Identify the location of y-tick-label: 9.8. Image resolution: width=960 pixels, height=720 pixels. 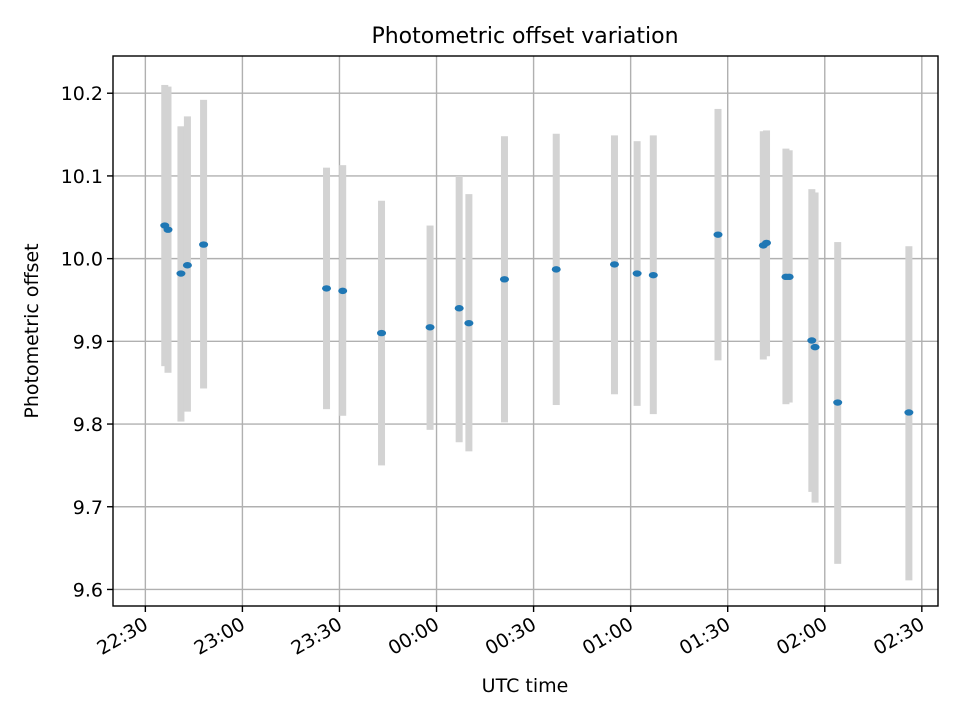
(88, 425).